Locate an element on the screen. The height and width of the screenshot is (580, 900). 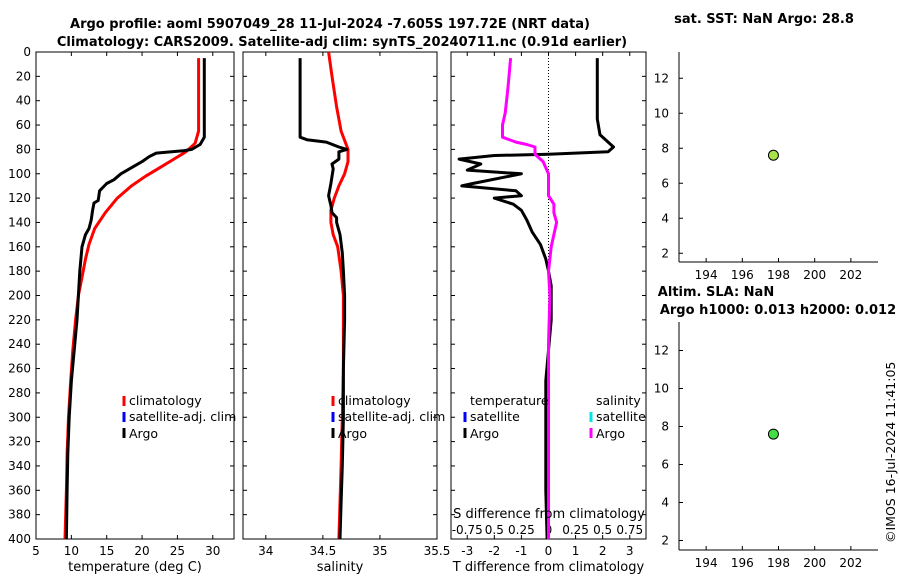
y-tick-label: 340 is located at coordinates (19, 466).